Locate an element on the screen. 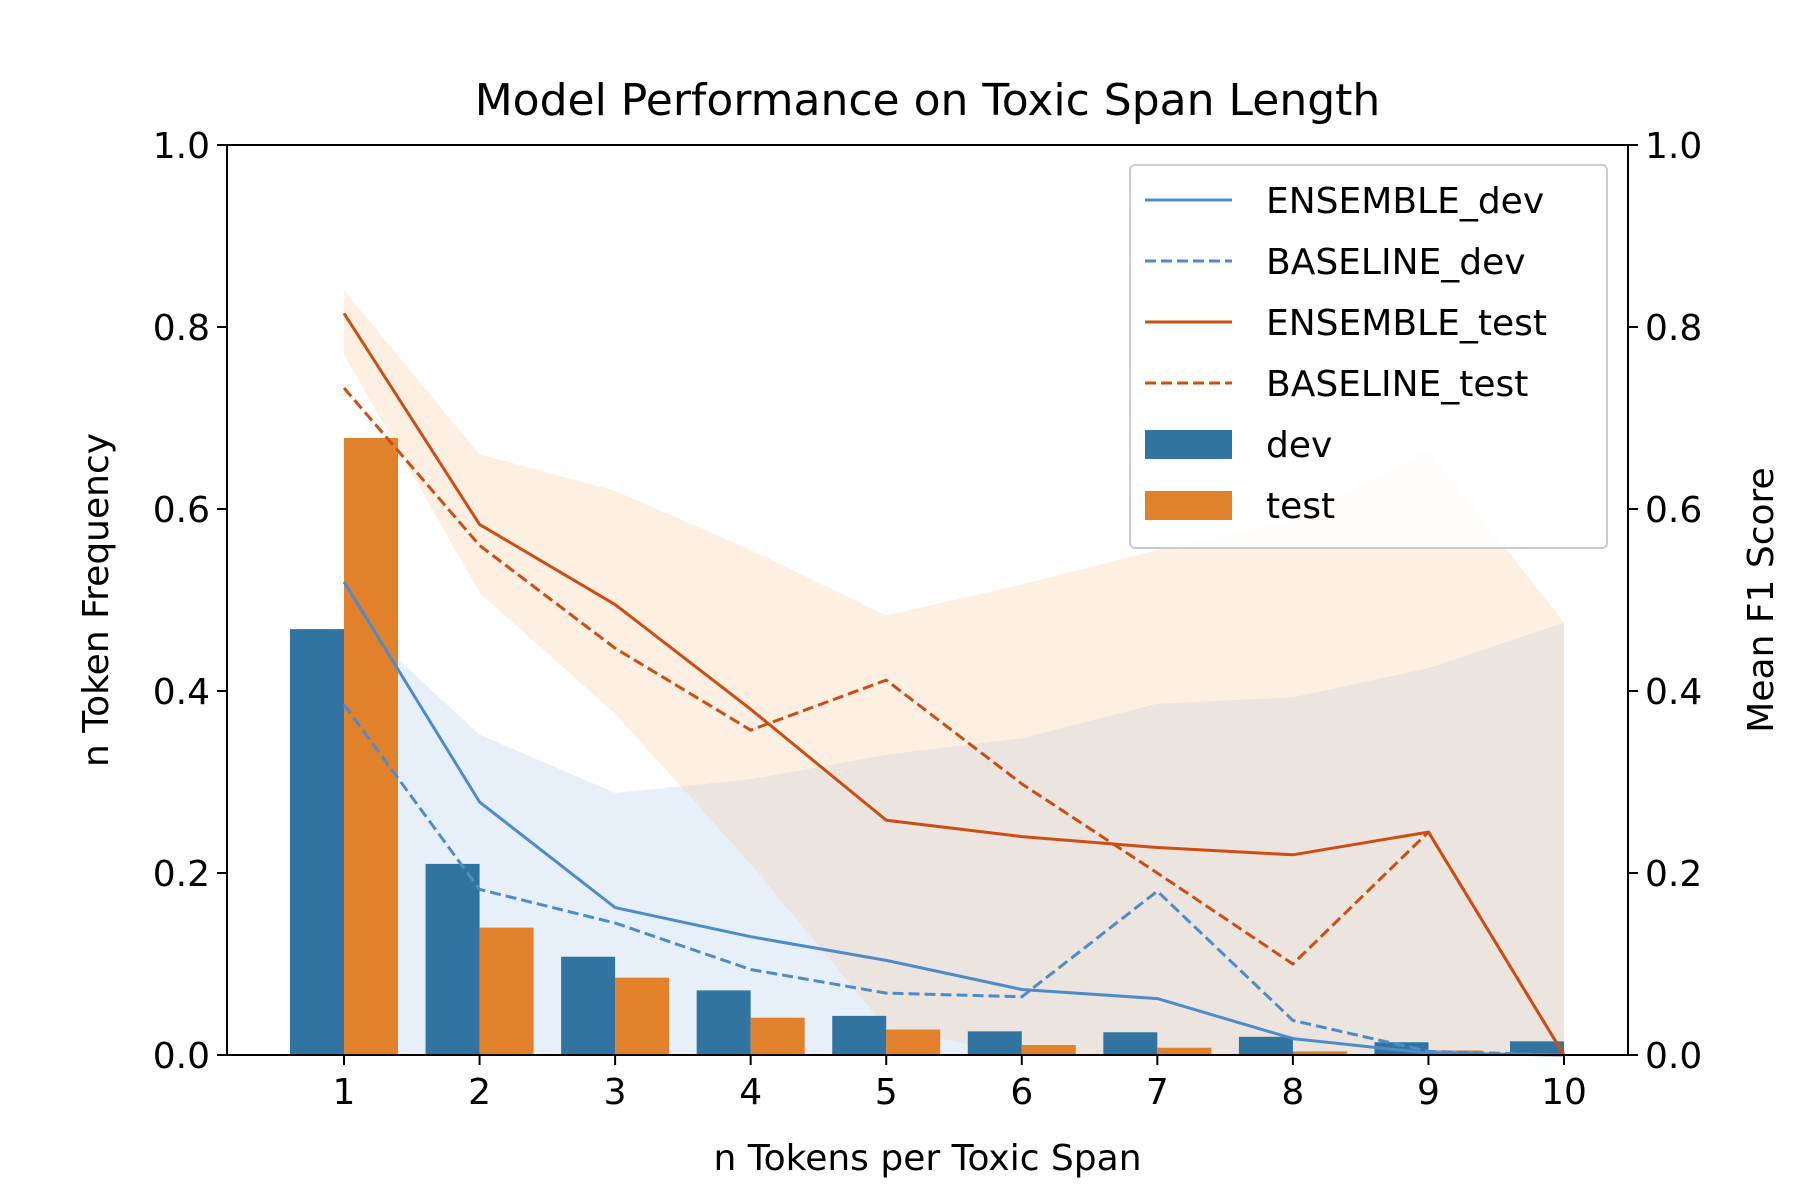 This screenshot has width=1800, height=1200. legend-label: dev is located at coordinates (1299, 445).